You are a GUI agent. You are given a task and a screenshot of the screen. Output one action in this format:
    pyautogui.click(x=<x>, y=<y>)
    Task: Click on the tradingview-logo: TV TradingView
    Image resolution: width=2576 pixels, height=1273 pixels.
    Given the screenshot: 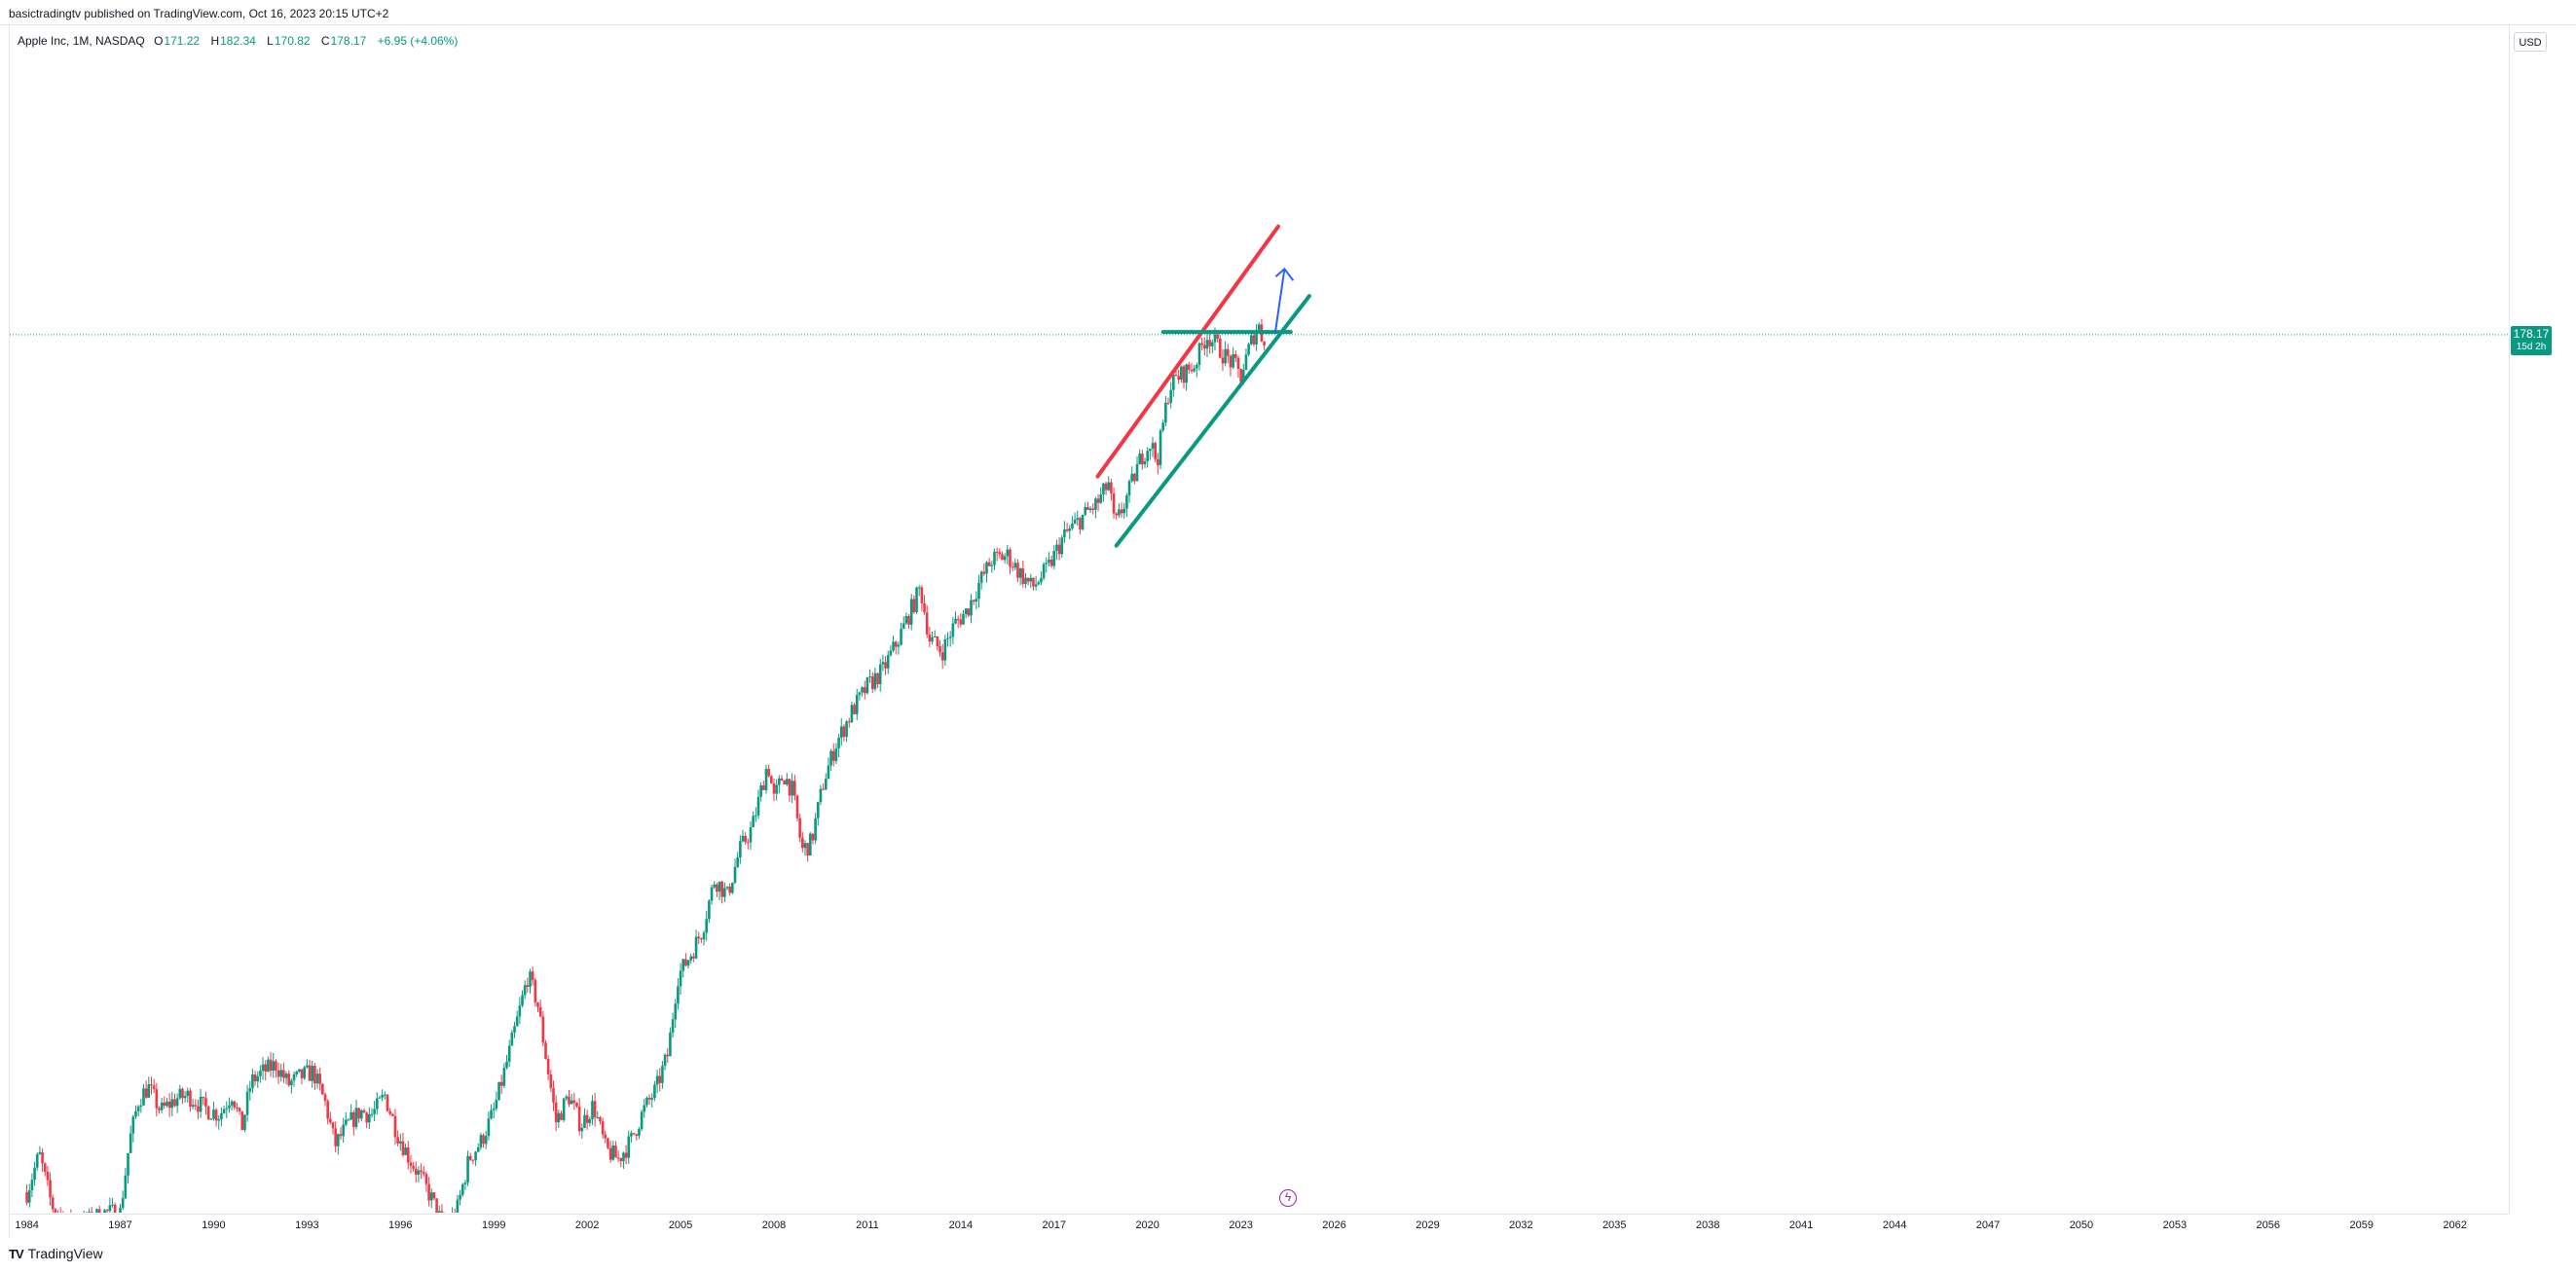 What is the action you would take?
    pyautogui.click(x=56, y=1253)
    